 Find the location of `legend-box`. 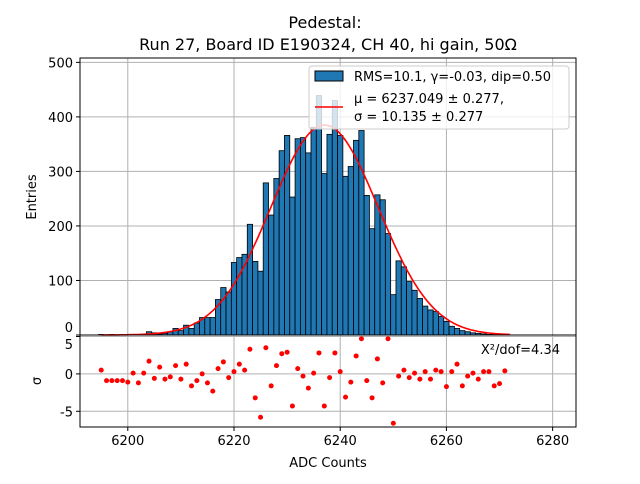

legend-box is located at coordinates (439, 97).